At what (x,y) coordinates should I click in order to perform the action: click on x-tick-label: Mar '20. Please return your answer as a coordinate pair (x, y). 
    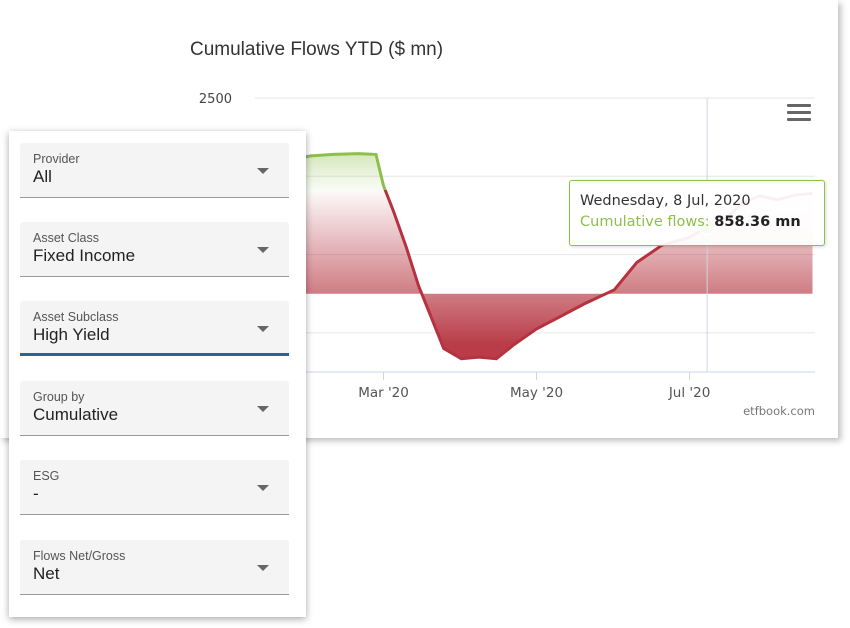
    Looking at the image, I should click on (383, 393).